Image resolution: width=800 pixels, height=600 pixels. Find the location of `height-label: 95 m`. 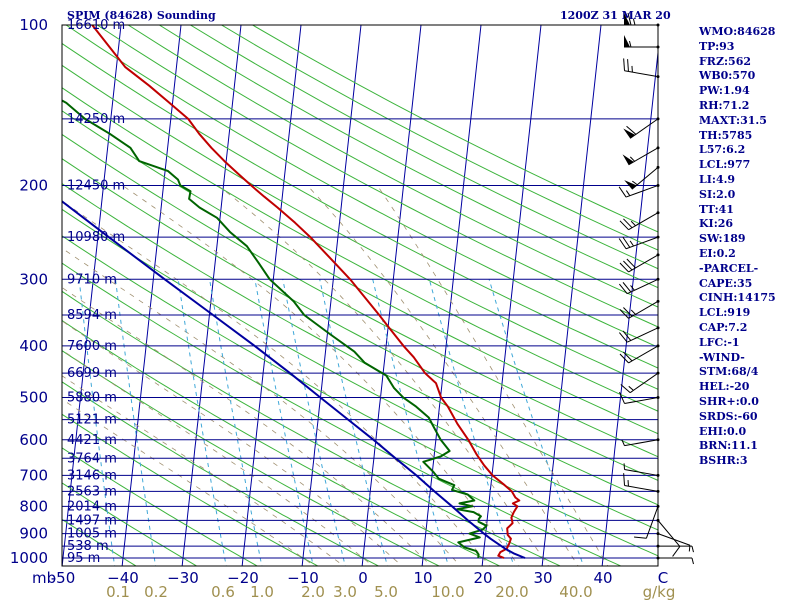

height-label: 95 m is located at coordinates (83, 558).